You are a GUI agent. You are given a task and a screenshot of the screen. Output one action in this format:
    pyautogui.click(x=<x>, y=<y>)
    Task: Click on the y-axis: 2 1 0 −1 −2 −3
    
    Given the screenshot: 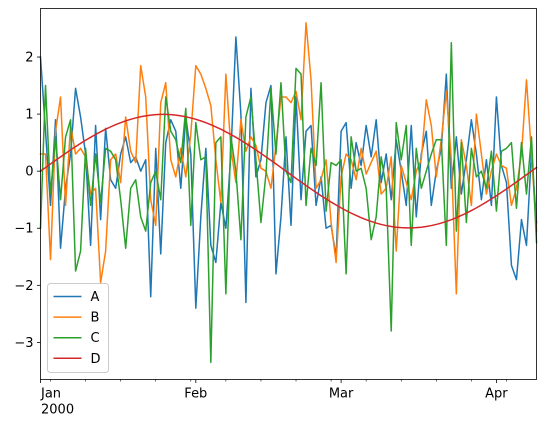 What is the action you would take?
    pyautogui.click(x=27, y=201)
    